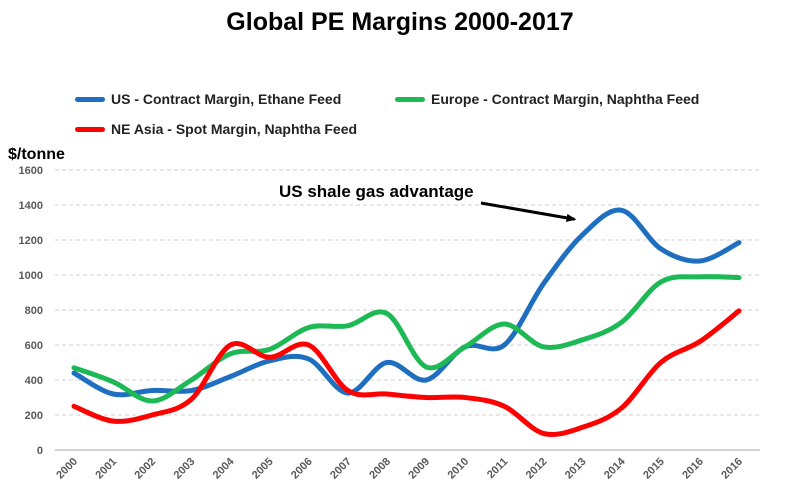 The width and height of the screenshot is (800, 495). I want to click on y-tick-label: 0, so click(40, 451).